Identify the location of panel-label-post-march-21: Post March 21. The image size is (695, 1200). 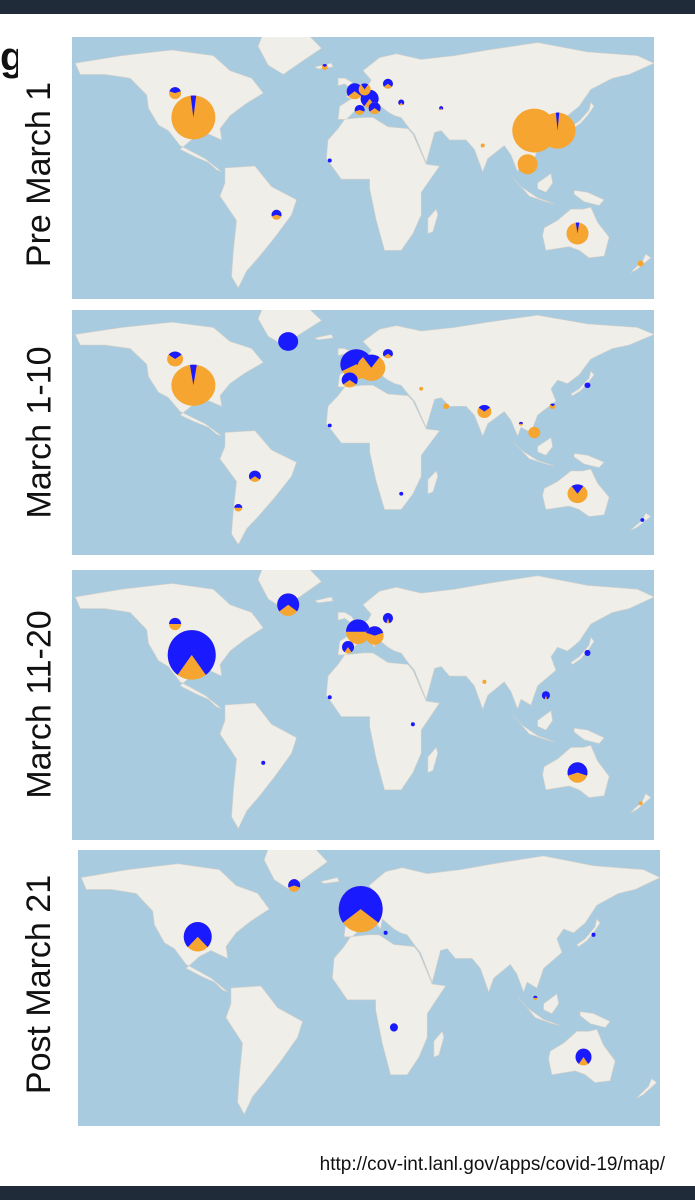
(39, 984).